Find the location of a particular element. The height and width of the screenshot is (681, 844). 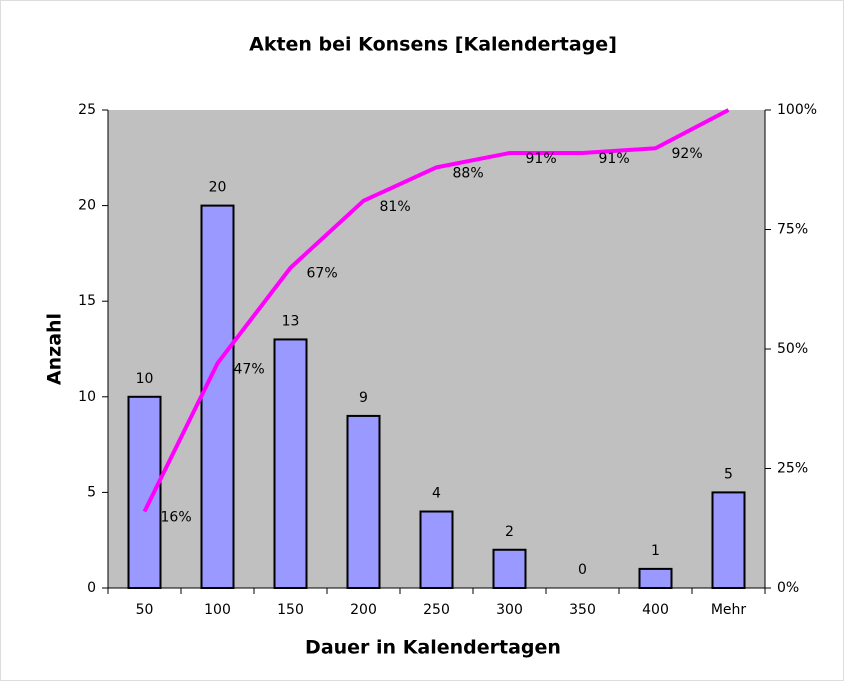

bar-value-label: 20 is located at coordinates (218, 188).